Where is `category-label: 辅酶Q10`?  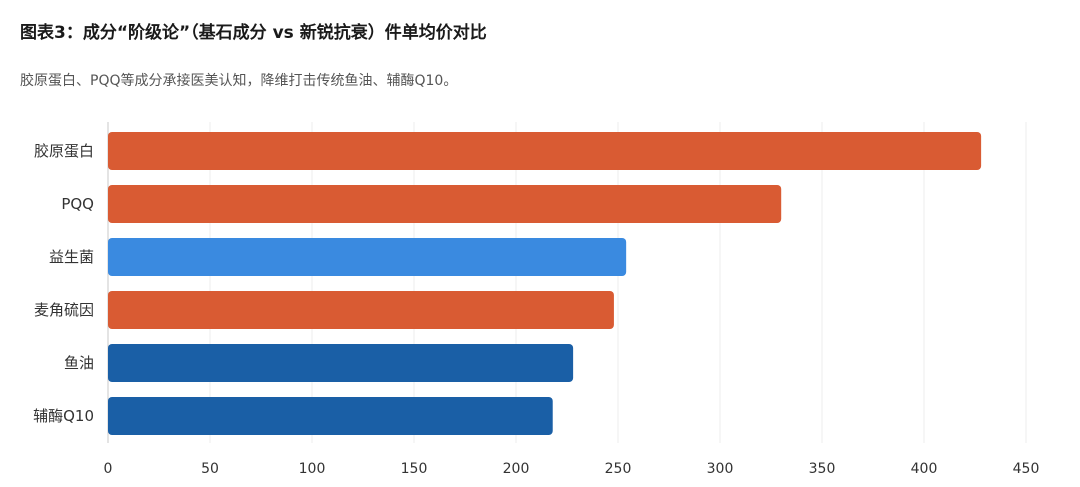
category-label: 辅酶Q10 is located at coordinates (63, 416).